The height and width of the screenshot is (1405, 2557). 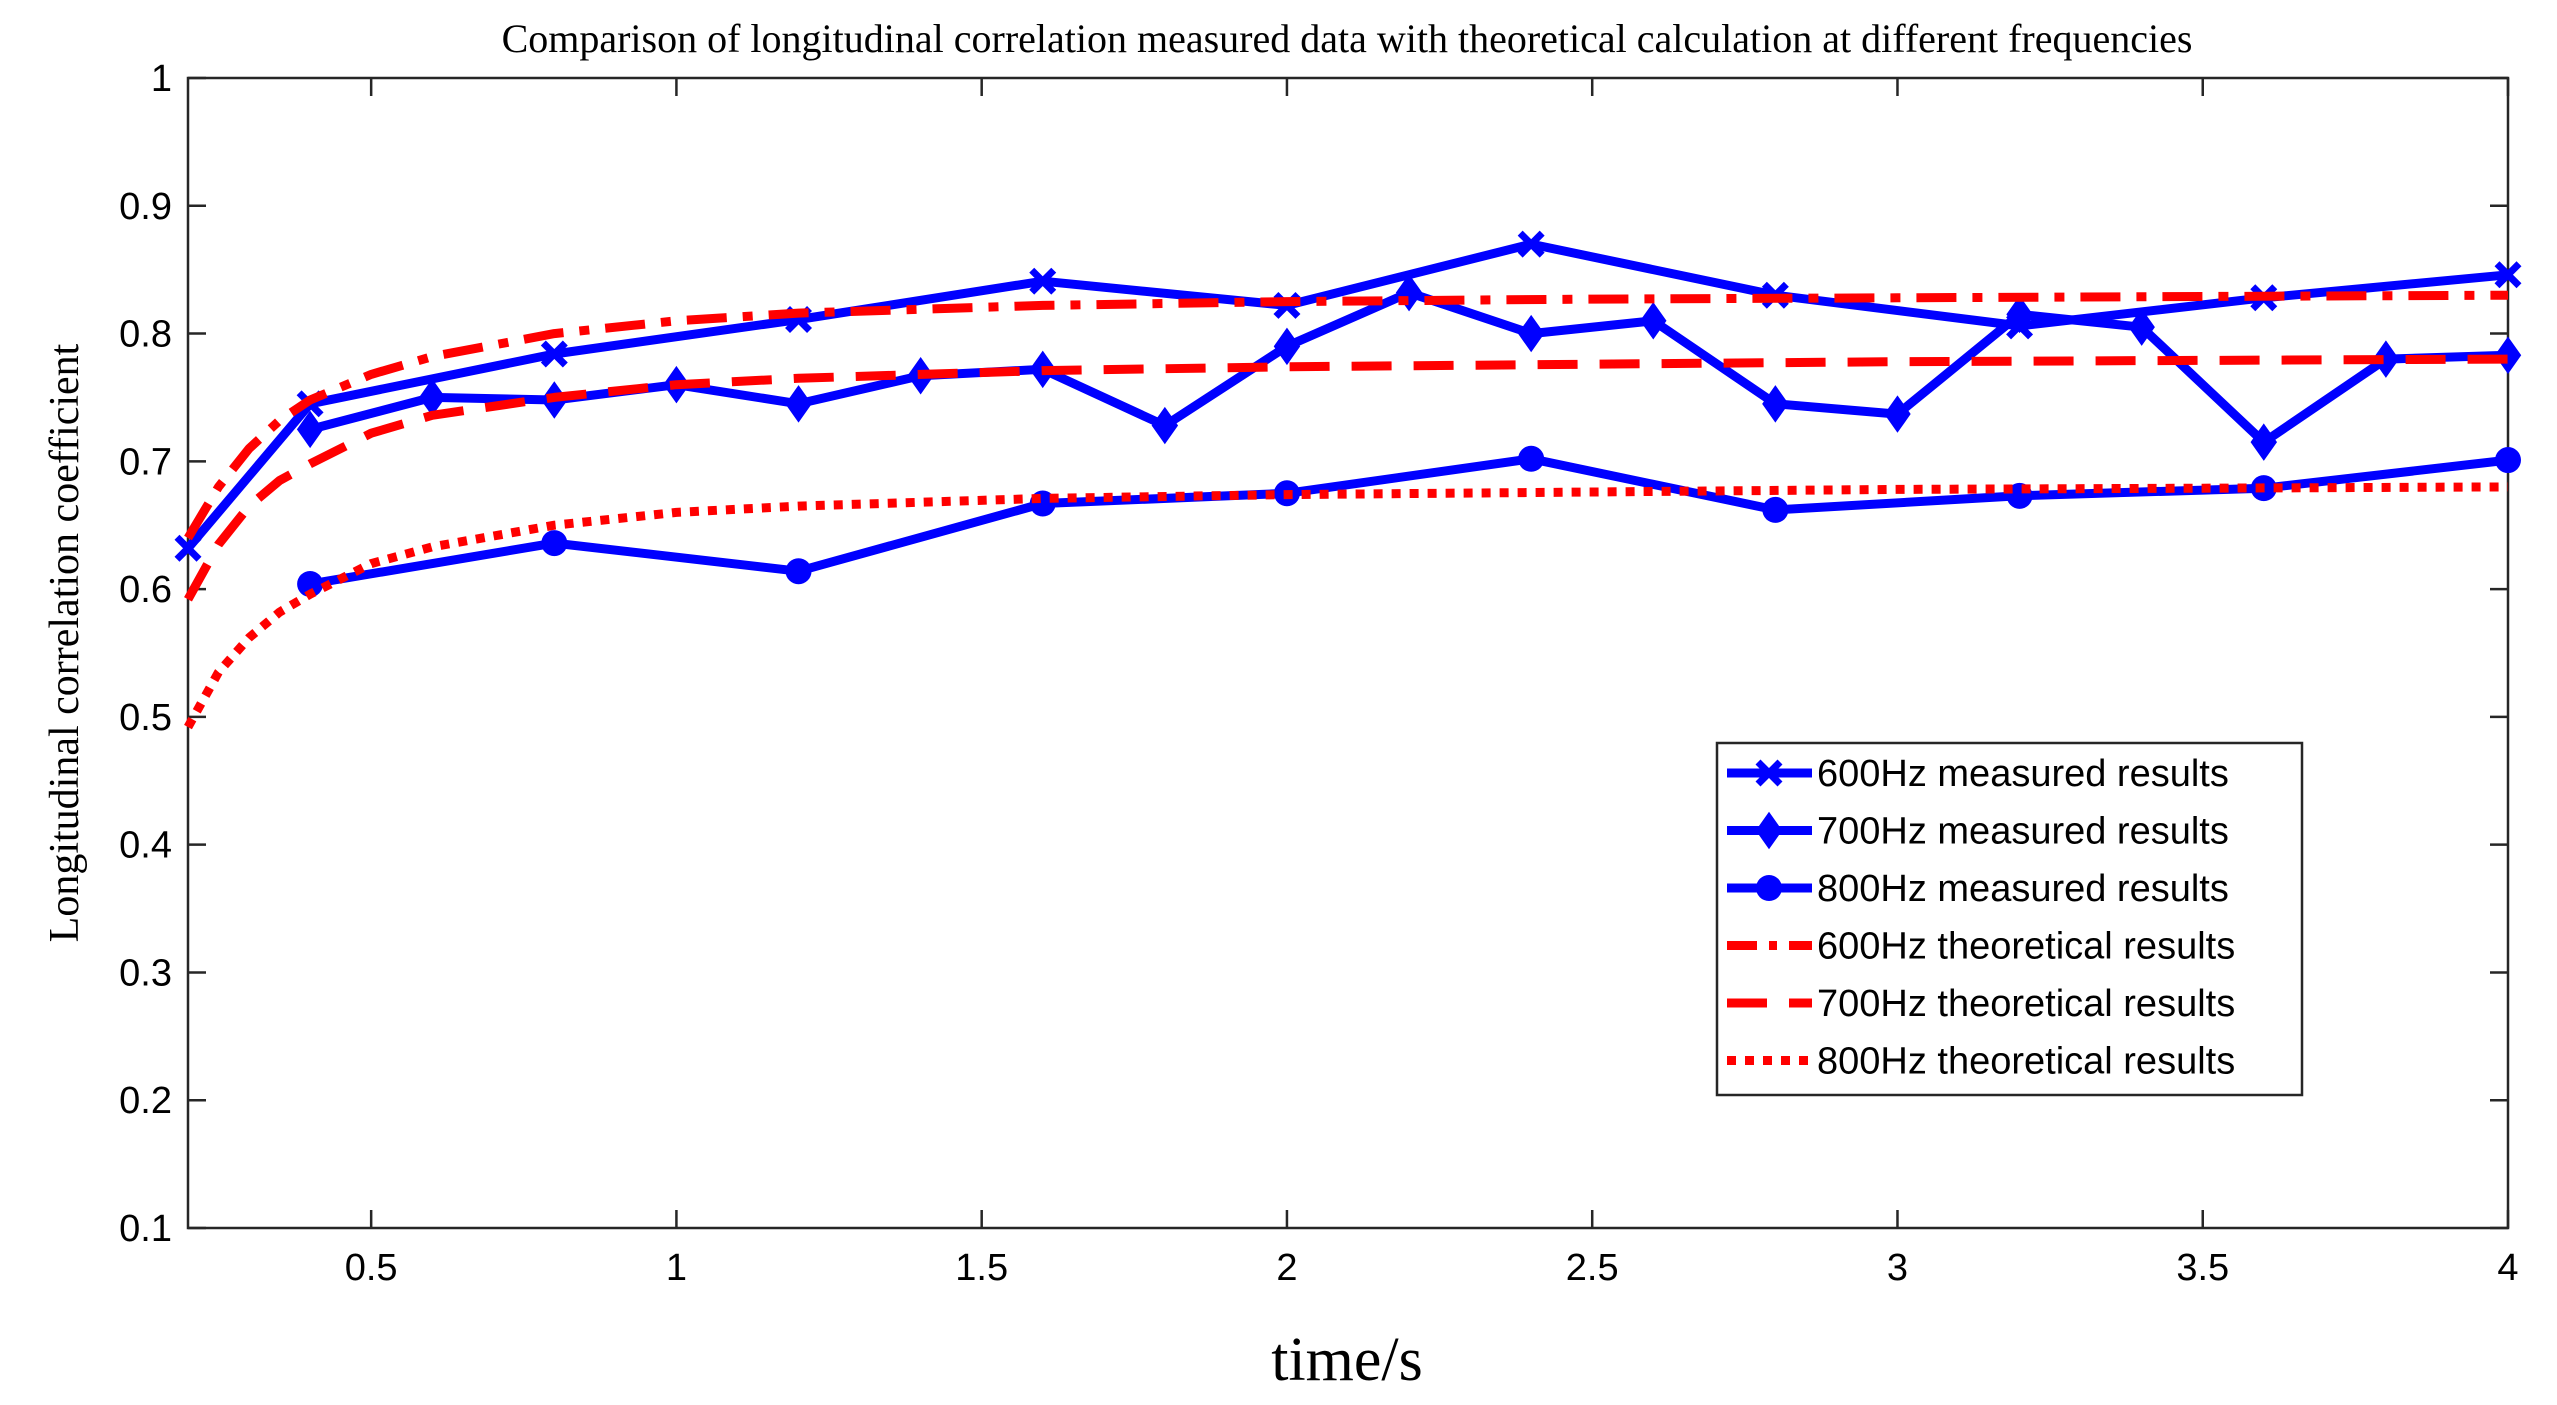 I want to click on legend-box, so click(x=2009, y=919).